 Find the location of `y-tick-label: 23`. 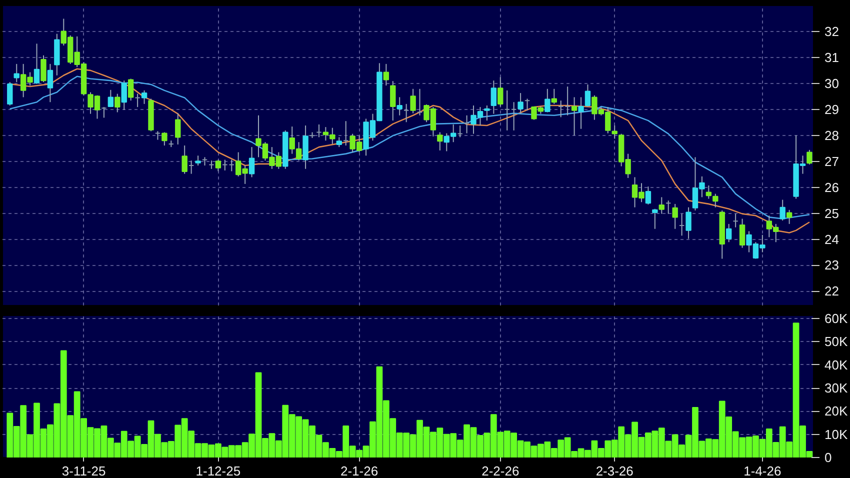

y-tick-label: 23 is located at coordinates (831, 265).